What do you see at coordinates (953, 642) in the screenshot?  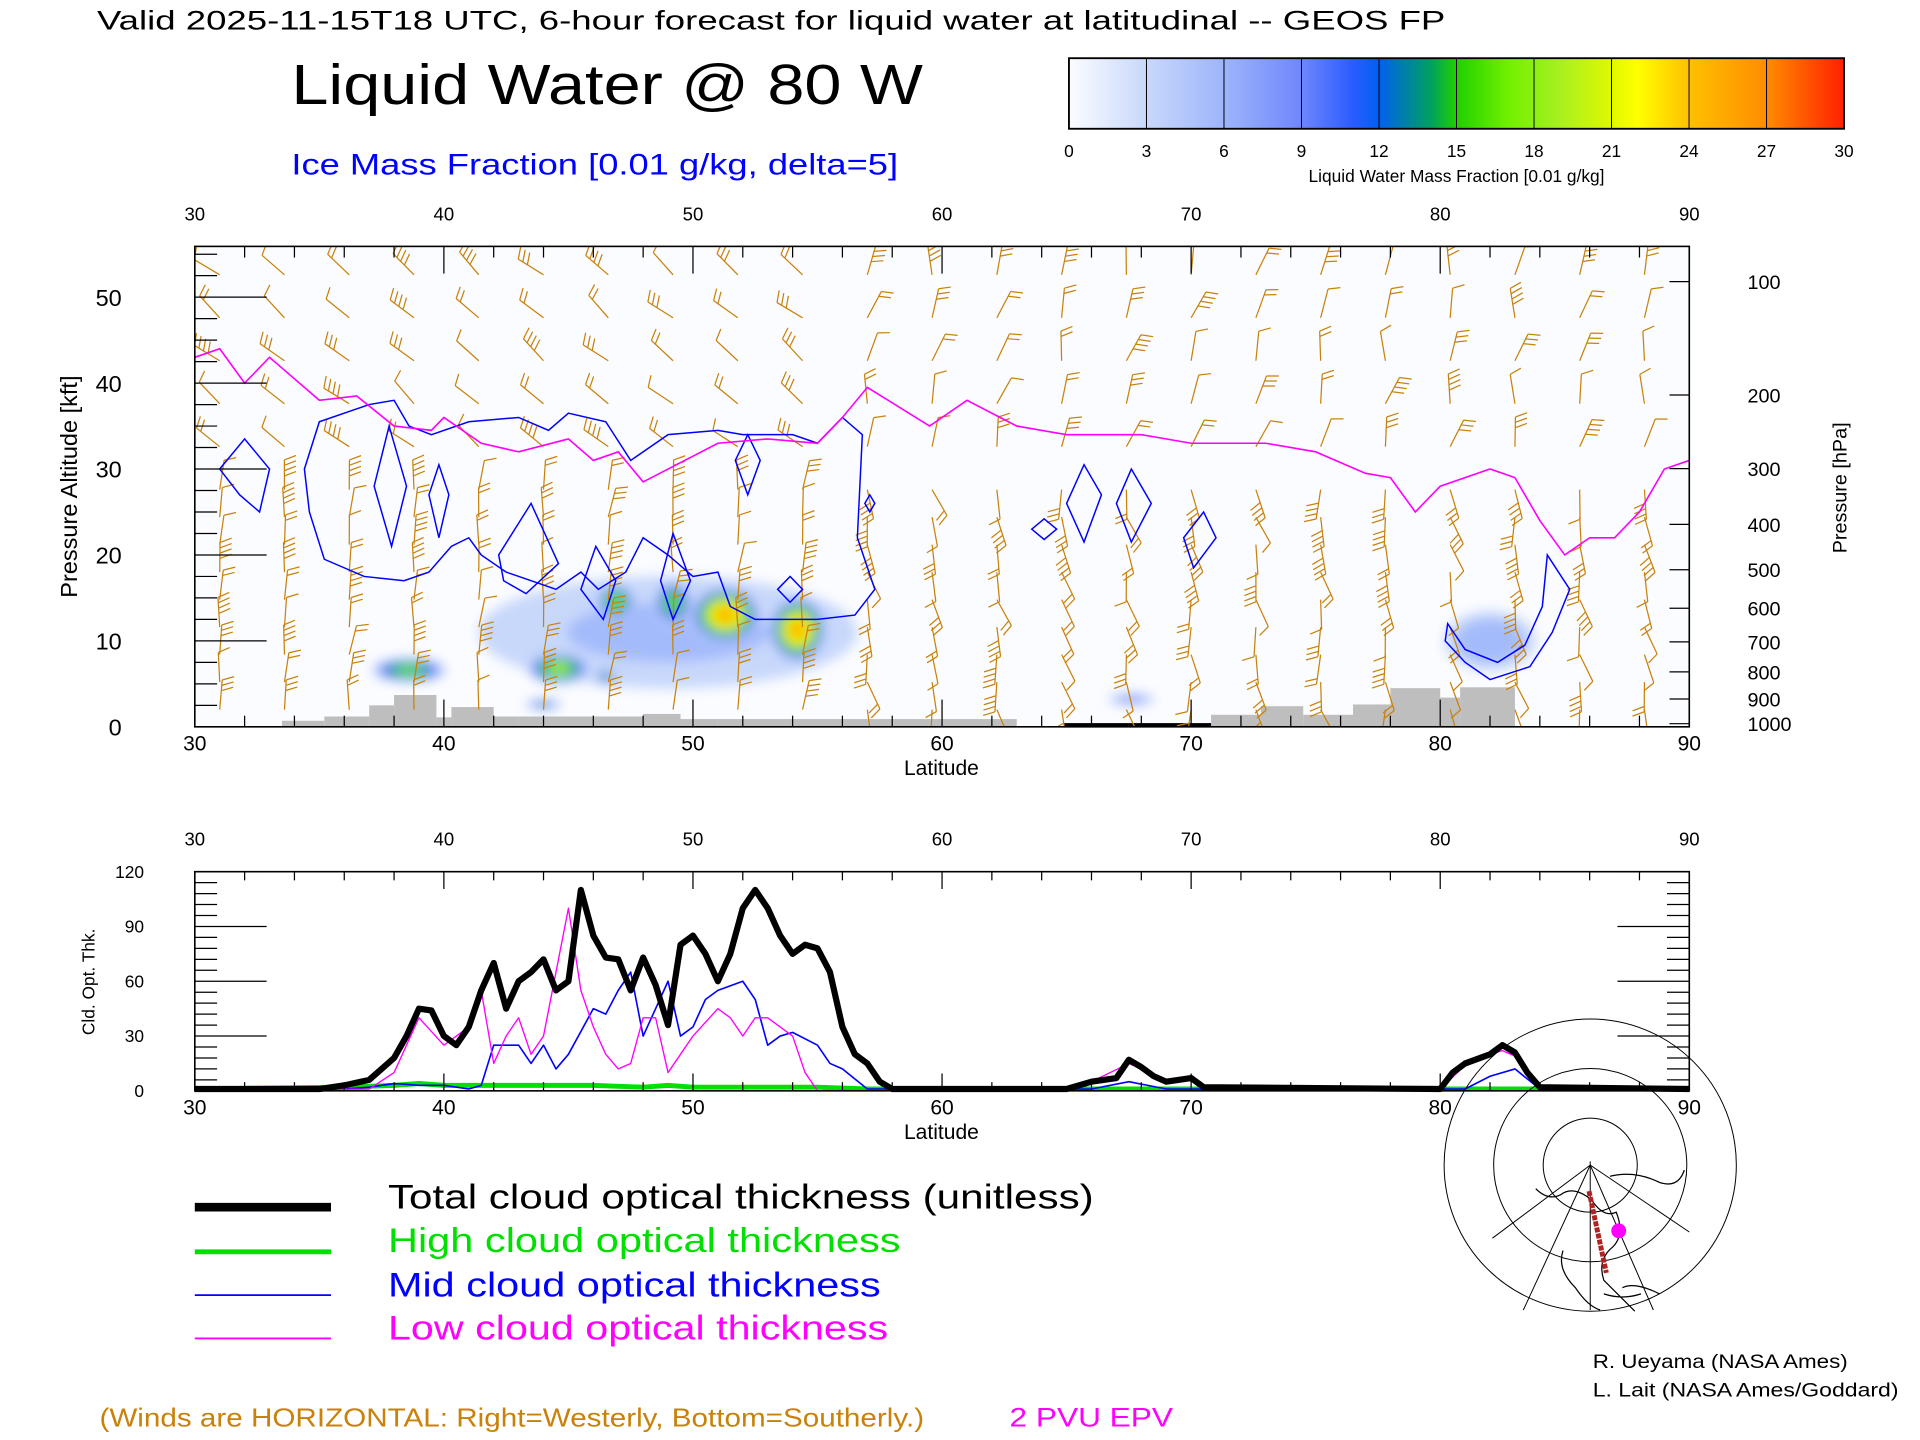 I see `liquid-water-field` at bounding box center [953, 642].